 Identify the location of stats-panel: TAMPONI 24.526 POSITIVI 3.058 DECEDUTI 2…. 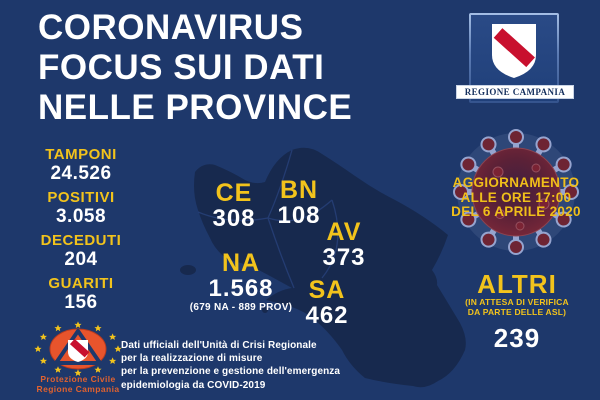
(81, 232).